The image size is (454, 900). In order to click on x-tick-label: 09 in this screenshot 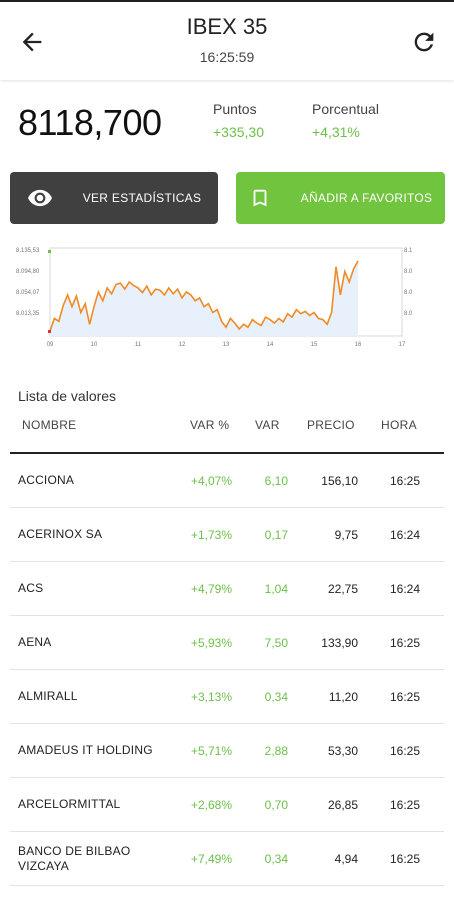, I will do `click(50, 345)`.